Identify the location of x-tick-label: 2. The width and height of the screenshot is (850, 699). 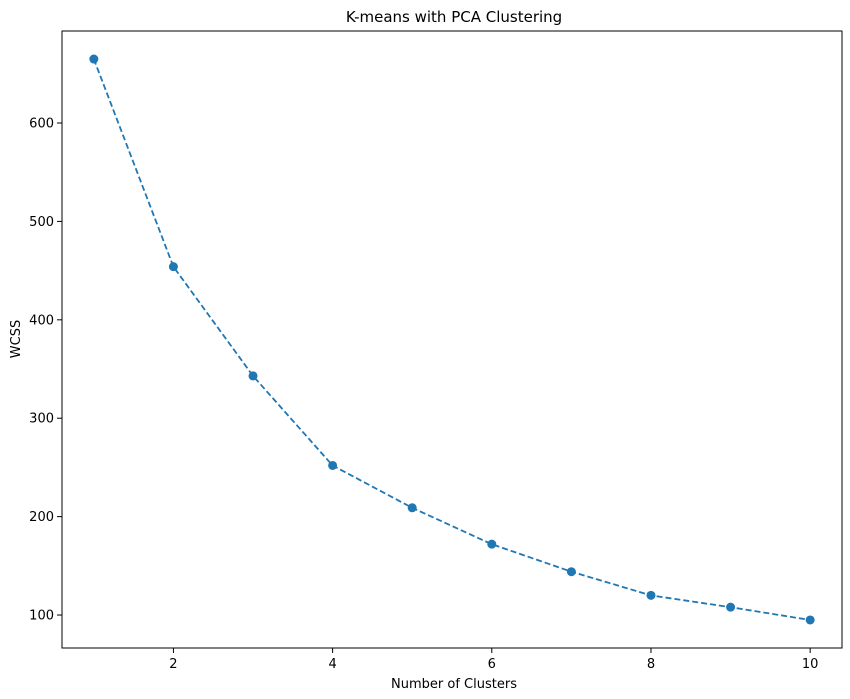
(173, 664).